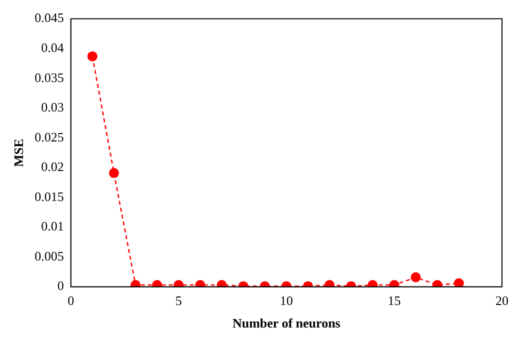 Image resolution: width=522 pixels, height=344 pixels. What do you see at coordinates (286, 300) in the screenshot?
I see `x-tick-label: 10` at bounding box center [286, 300].